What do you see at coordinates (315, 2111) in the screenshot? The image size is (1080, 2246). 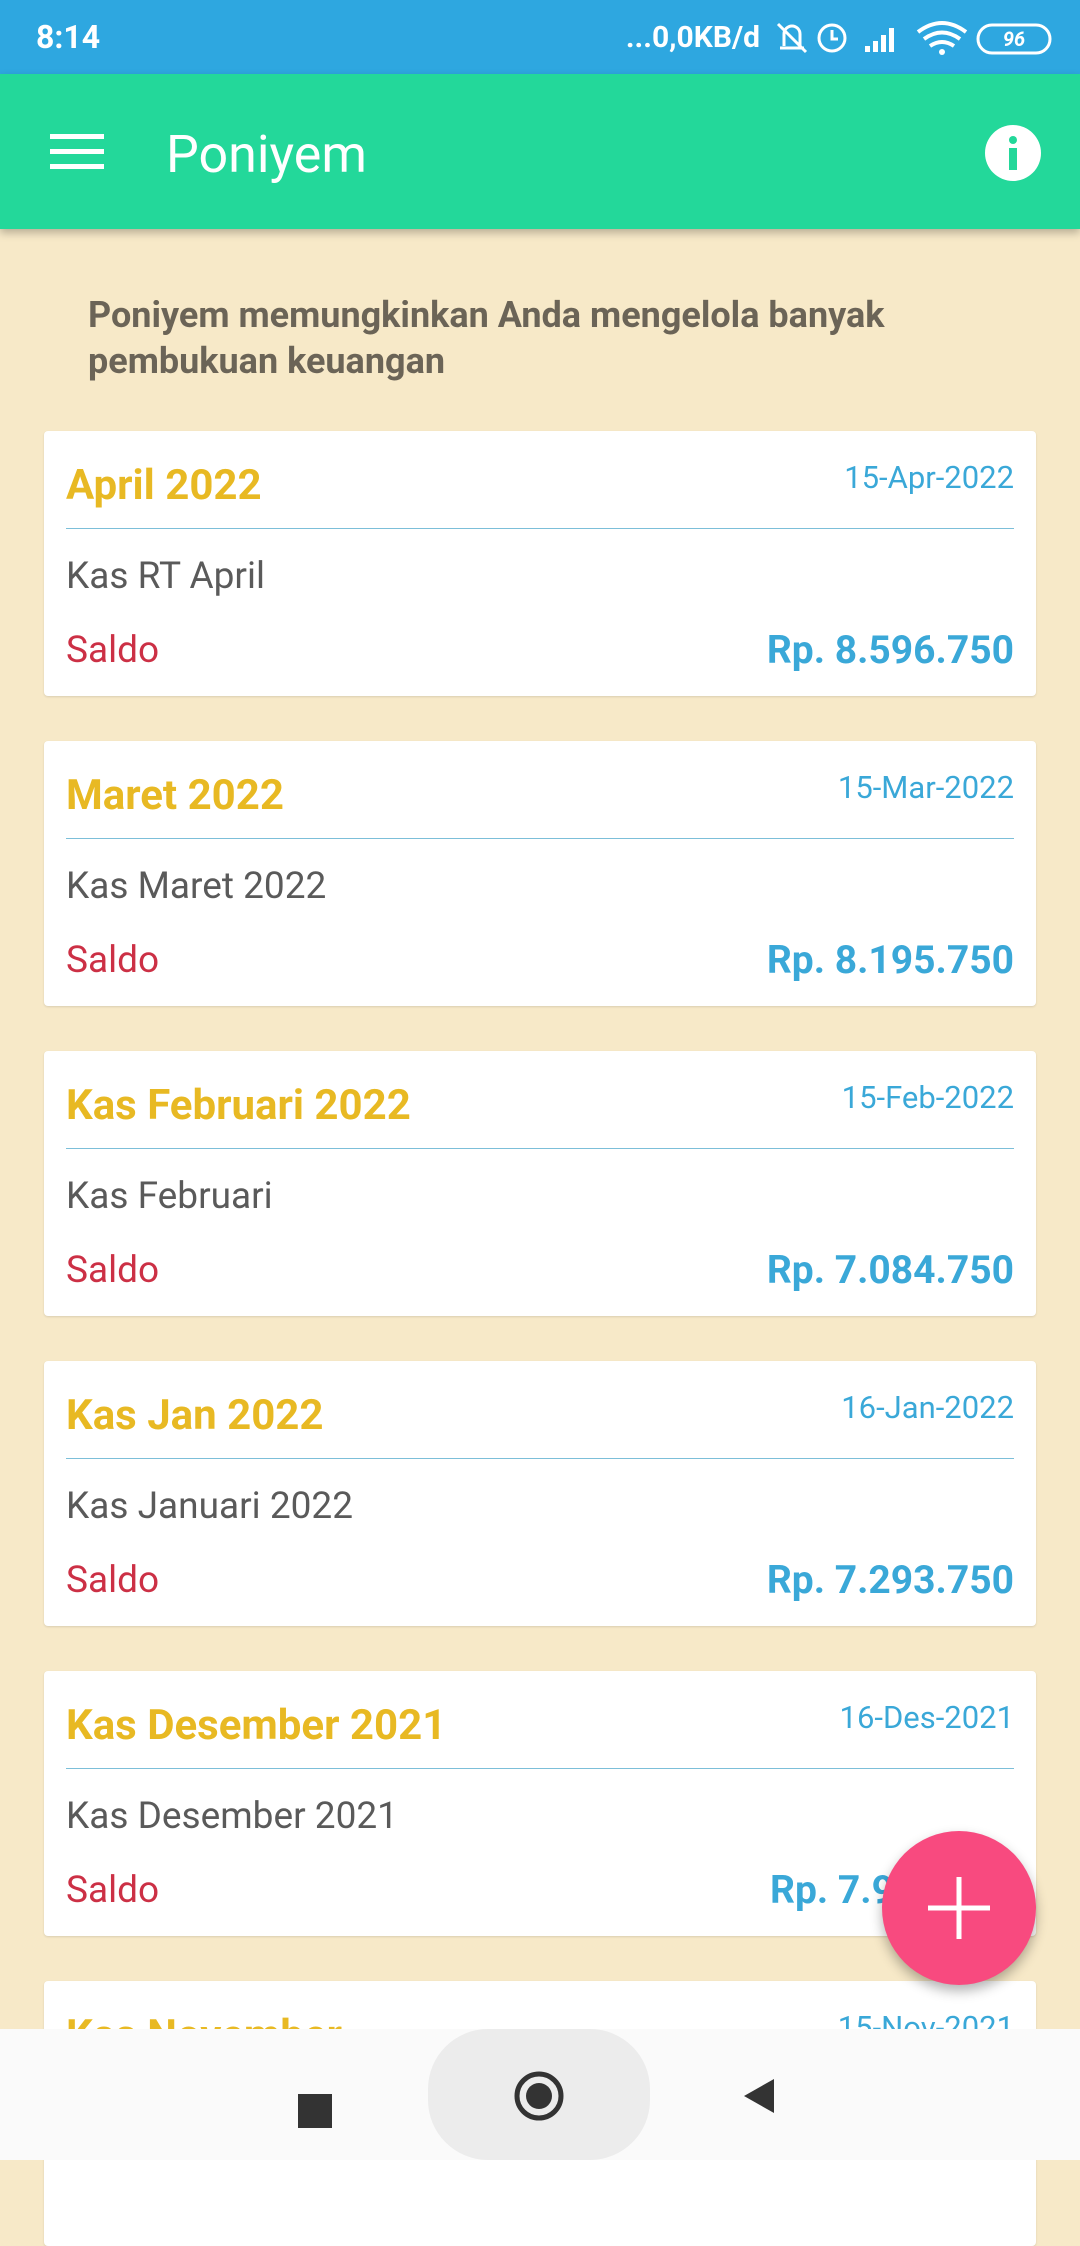 I see `recents-button` at bounding box center [315, 2111].